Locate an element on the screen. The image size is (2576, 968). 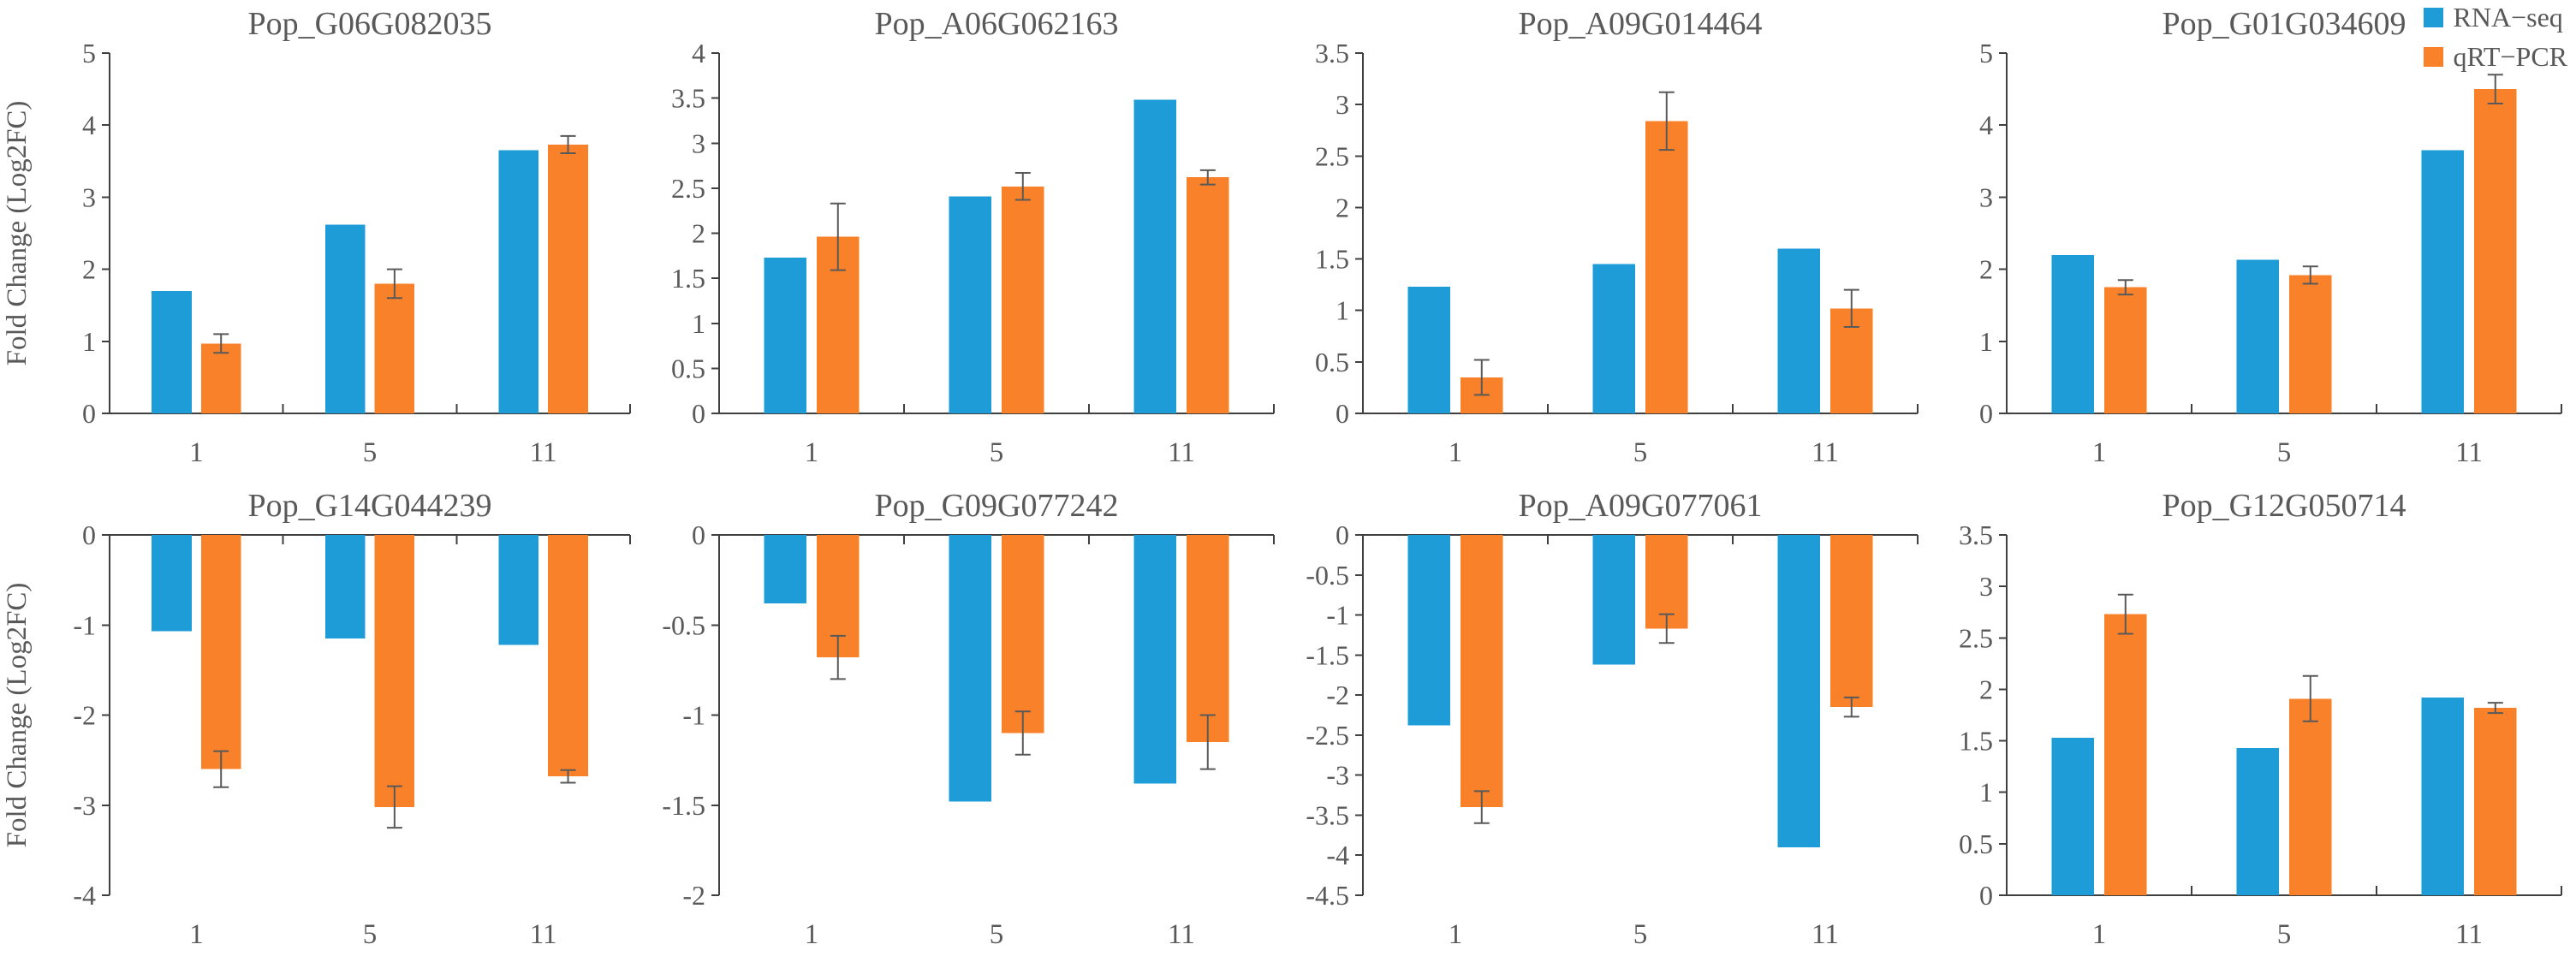
y-tick-label: -3.5 is located at coordinates (1327, 814).